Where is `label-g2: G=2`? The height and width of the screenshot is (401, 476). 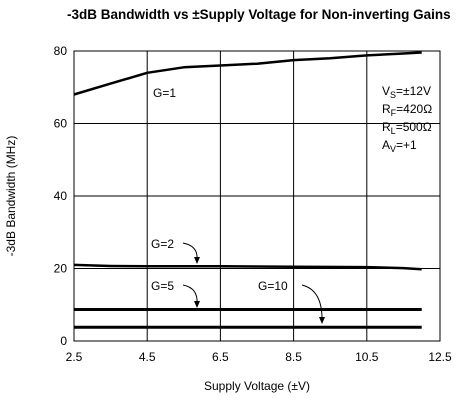
label-g2: G=2 is located at coordinates (162, 244).